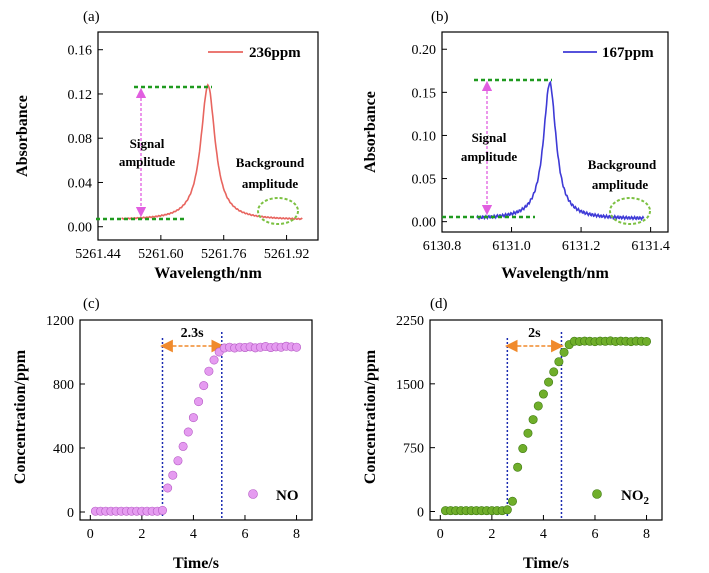 This screenshot has height=573, width=709. I want to click on xtick-label: 6, so click(594, 534).